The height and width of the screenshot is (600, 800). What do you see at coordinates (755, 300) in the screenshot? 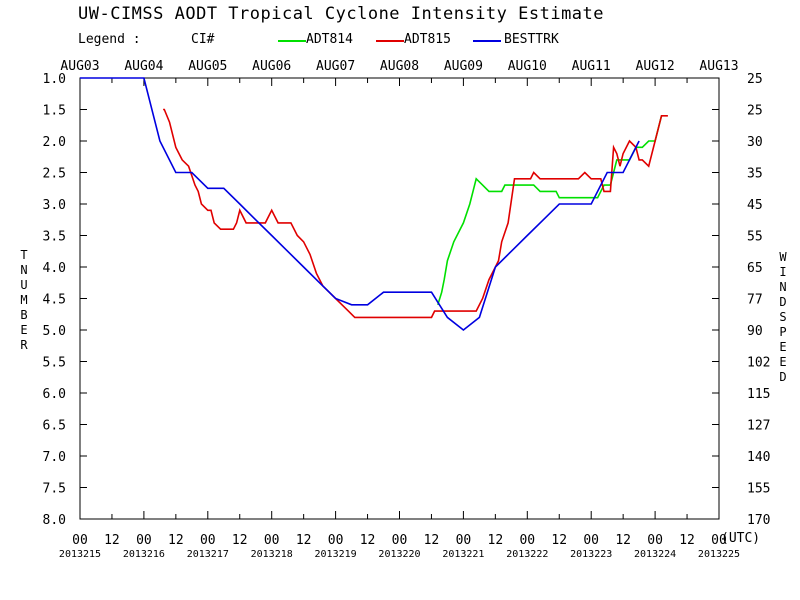
I see `wind-tick-label: 77` at bounding box center [755, 300].